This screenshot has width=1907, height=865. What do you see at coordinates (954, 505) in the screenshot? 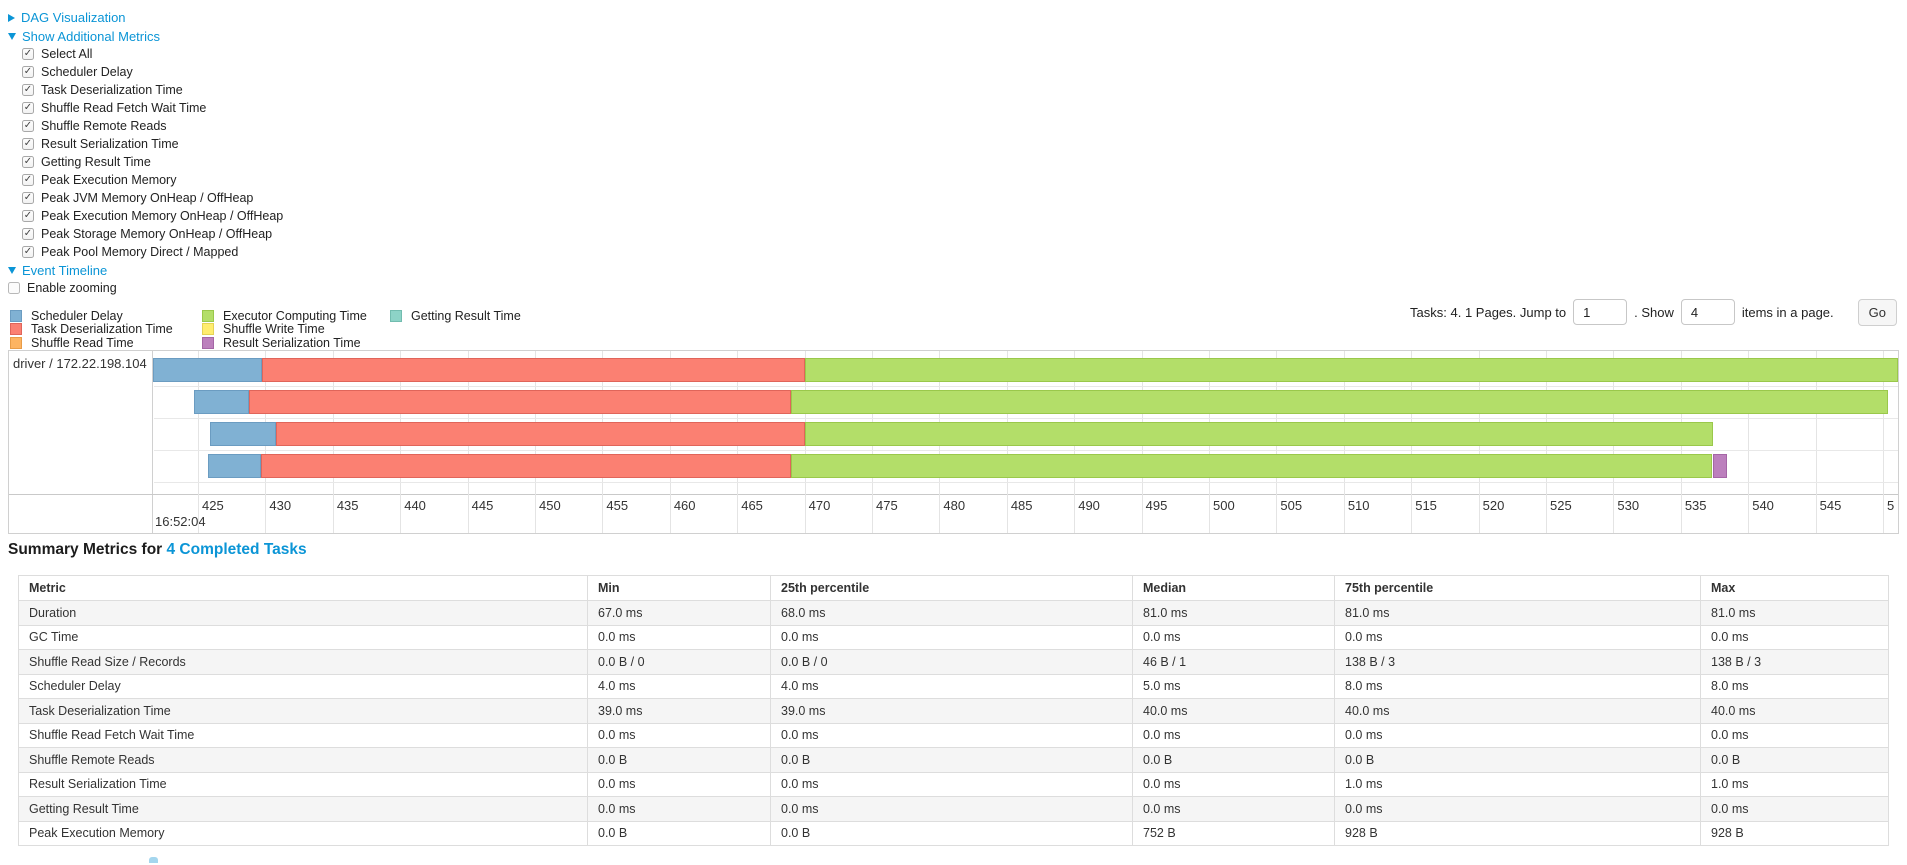
I see `timeline-tick-label: 480` at bounding box center [954, 505].